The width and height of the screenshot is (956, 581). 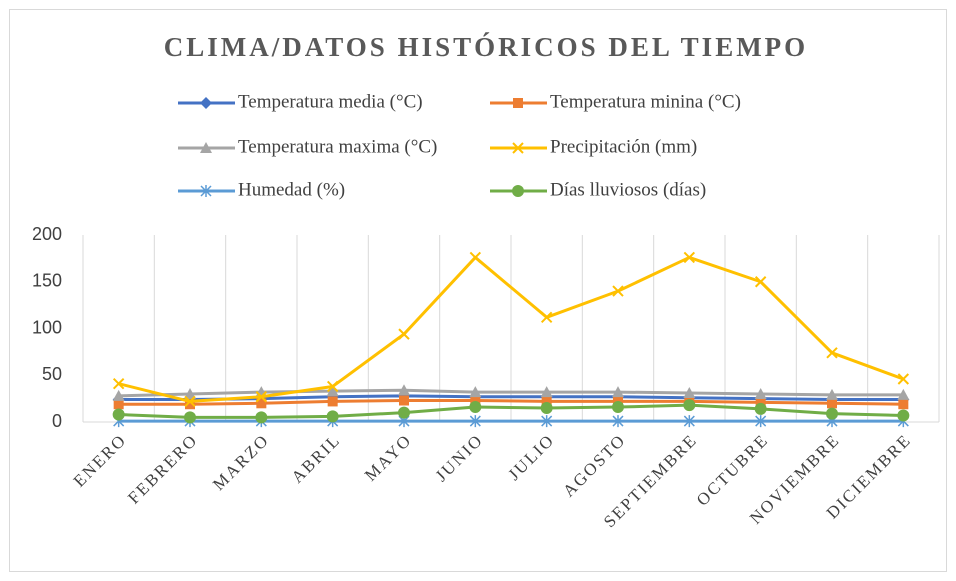 I want to click on chart-title: CLIMA/DATOS HISTÓRICOS DEL TIEMPO, so click(x=486, y=47).